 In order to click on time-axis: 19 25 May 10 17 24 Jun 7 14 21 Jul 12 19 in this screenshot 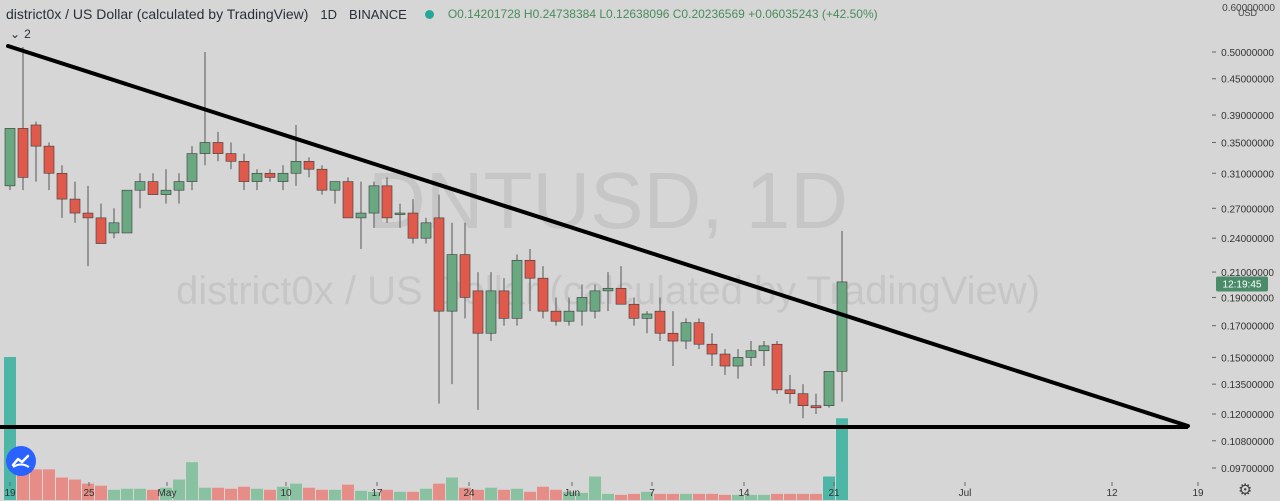, I will do `click(604, 490)`.